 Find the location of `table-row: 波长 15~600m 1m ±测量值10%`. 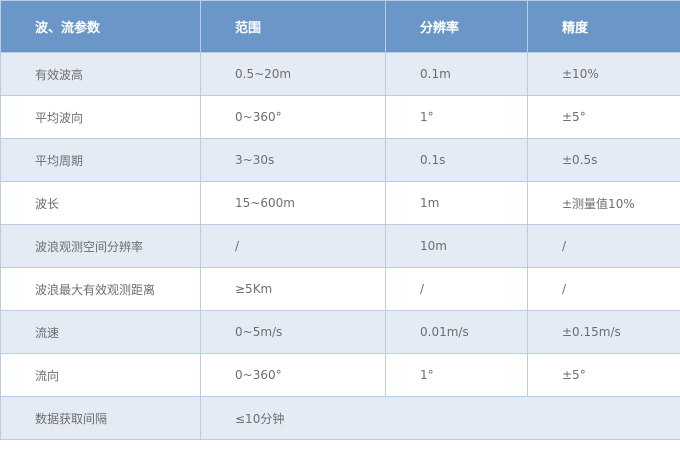

table-row: 波长 15~600m 1m ±测量值10% is located at coordinates (340, 203).